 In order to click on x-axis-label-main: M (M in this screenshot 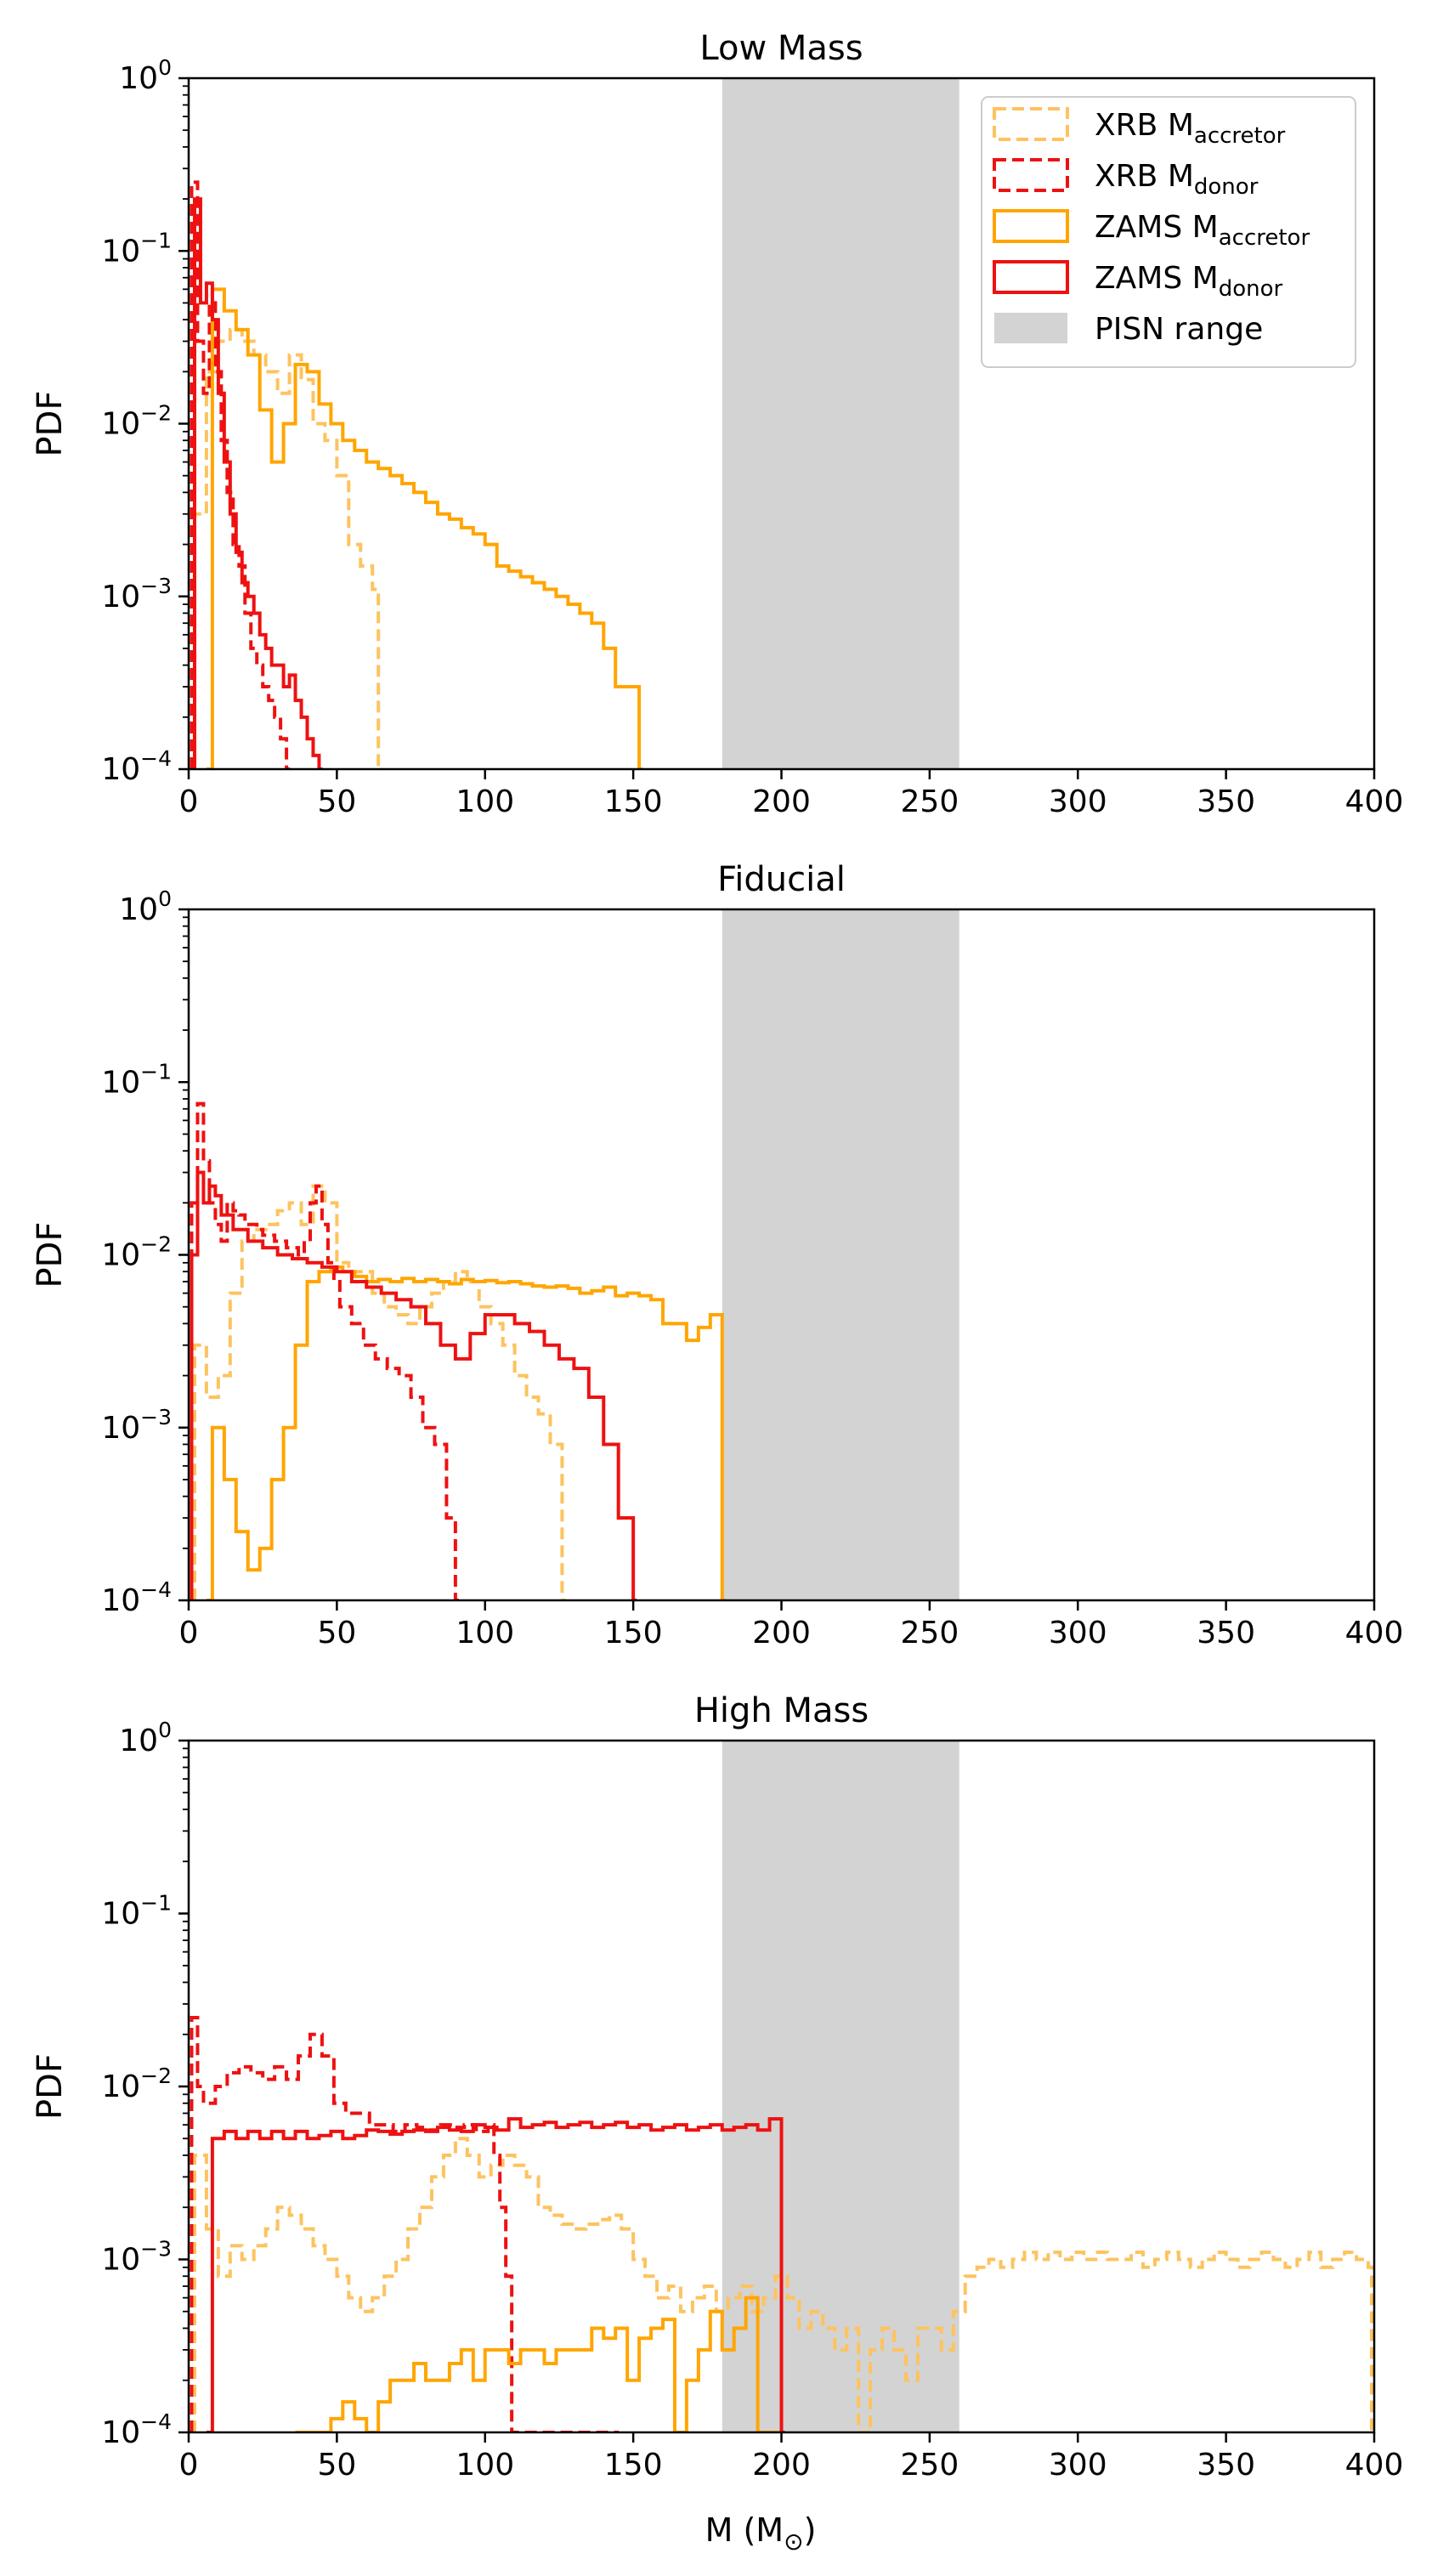, I will do `click(744, 2530)`.